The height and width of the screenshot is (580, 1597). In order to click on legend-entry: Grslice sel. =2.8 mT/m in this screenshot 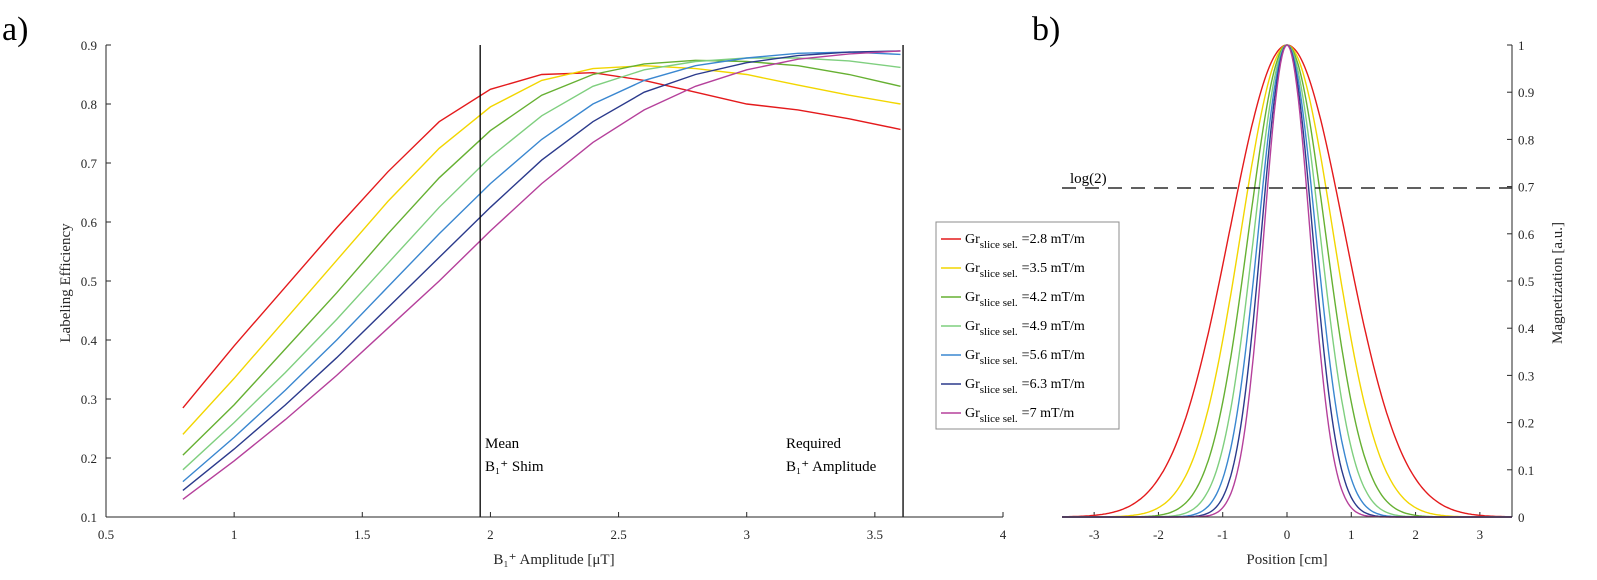, I will do `click(1025, 241)`.